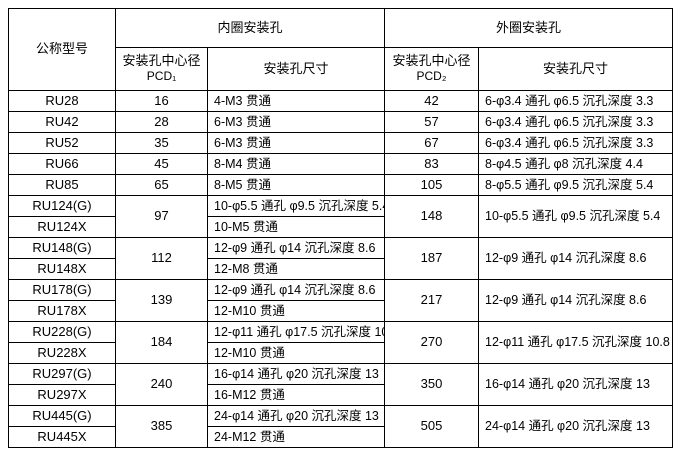 This screenshot has width=679, height=454. I want to click on model-cell: RU178(G), so click(62, 290).